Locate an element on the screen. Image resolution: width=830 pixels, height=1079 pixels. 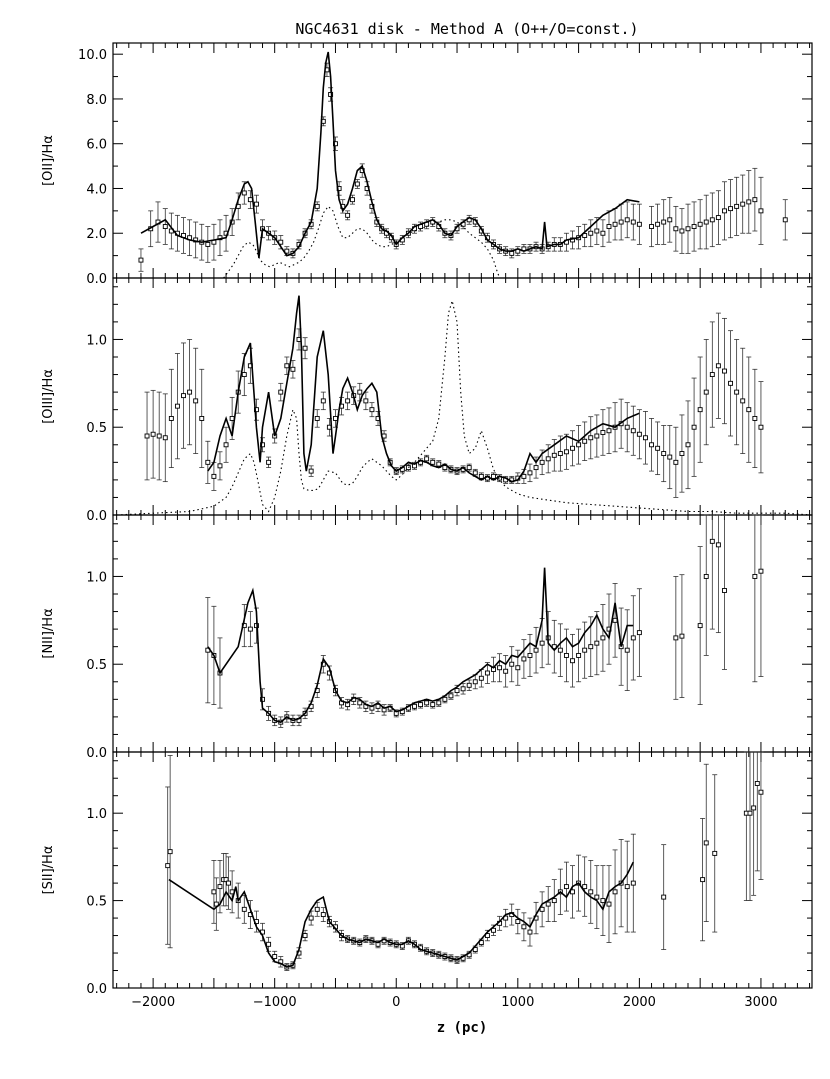
chart-title: NGC4631 disk - Method A (O++/O=const.) is located at coordinates (466, 29).